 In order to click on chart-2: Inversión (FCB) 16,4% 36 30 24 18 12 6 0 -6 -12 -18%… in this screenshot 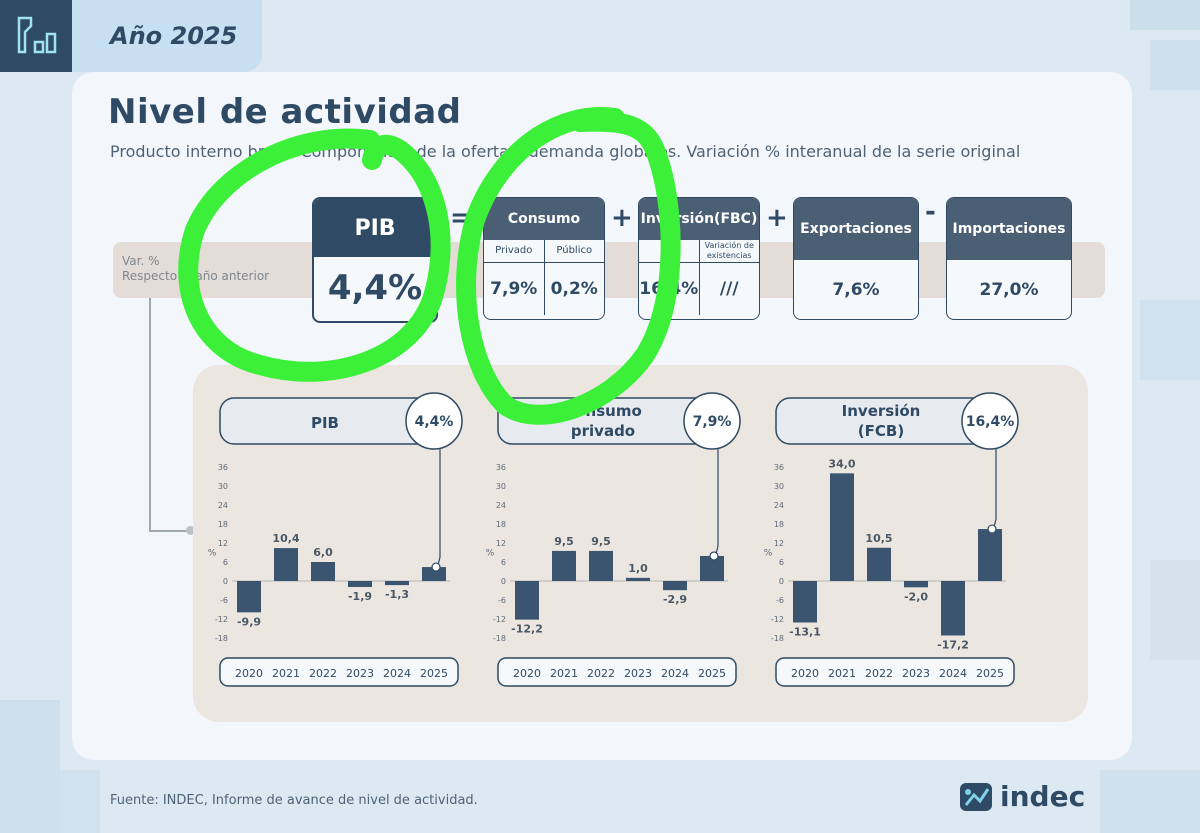, I will do `click(891, 539)`.